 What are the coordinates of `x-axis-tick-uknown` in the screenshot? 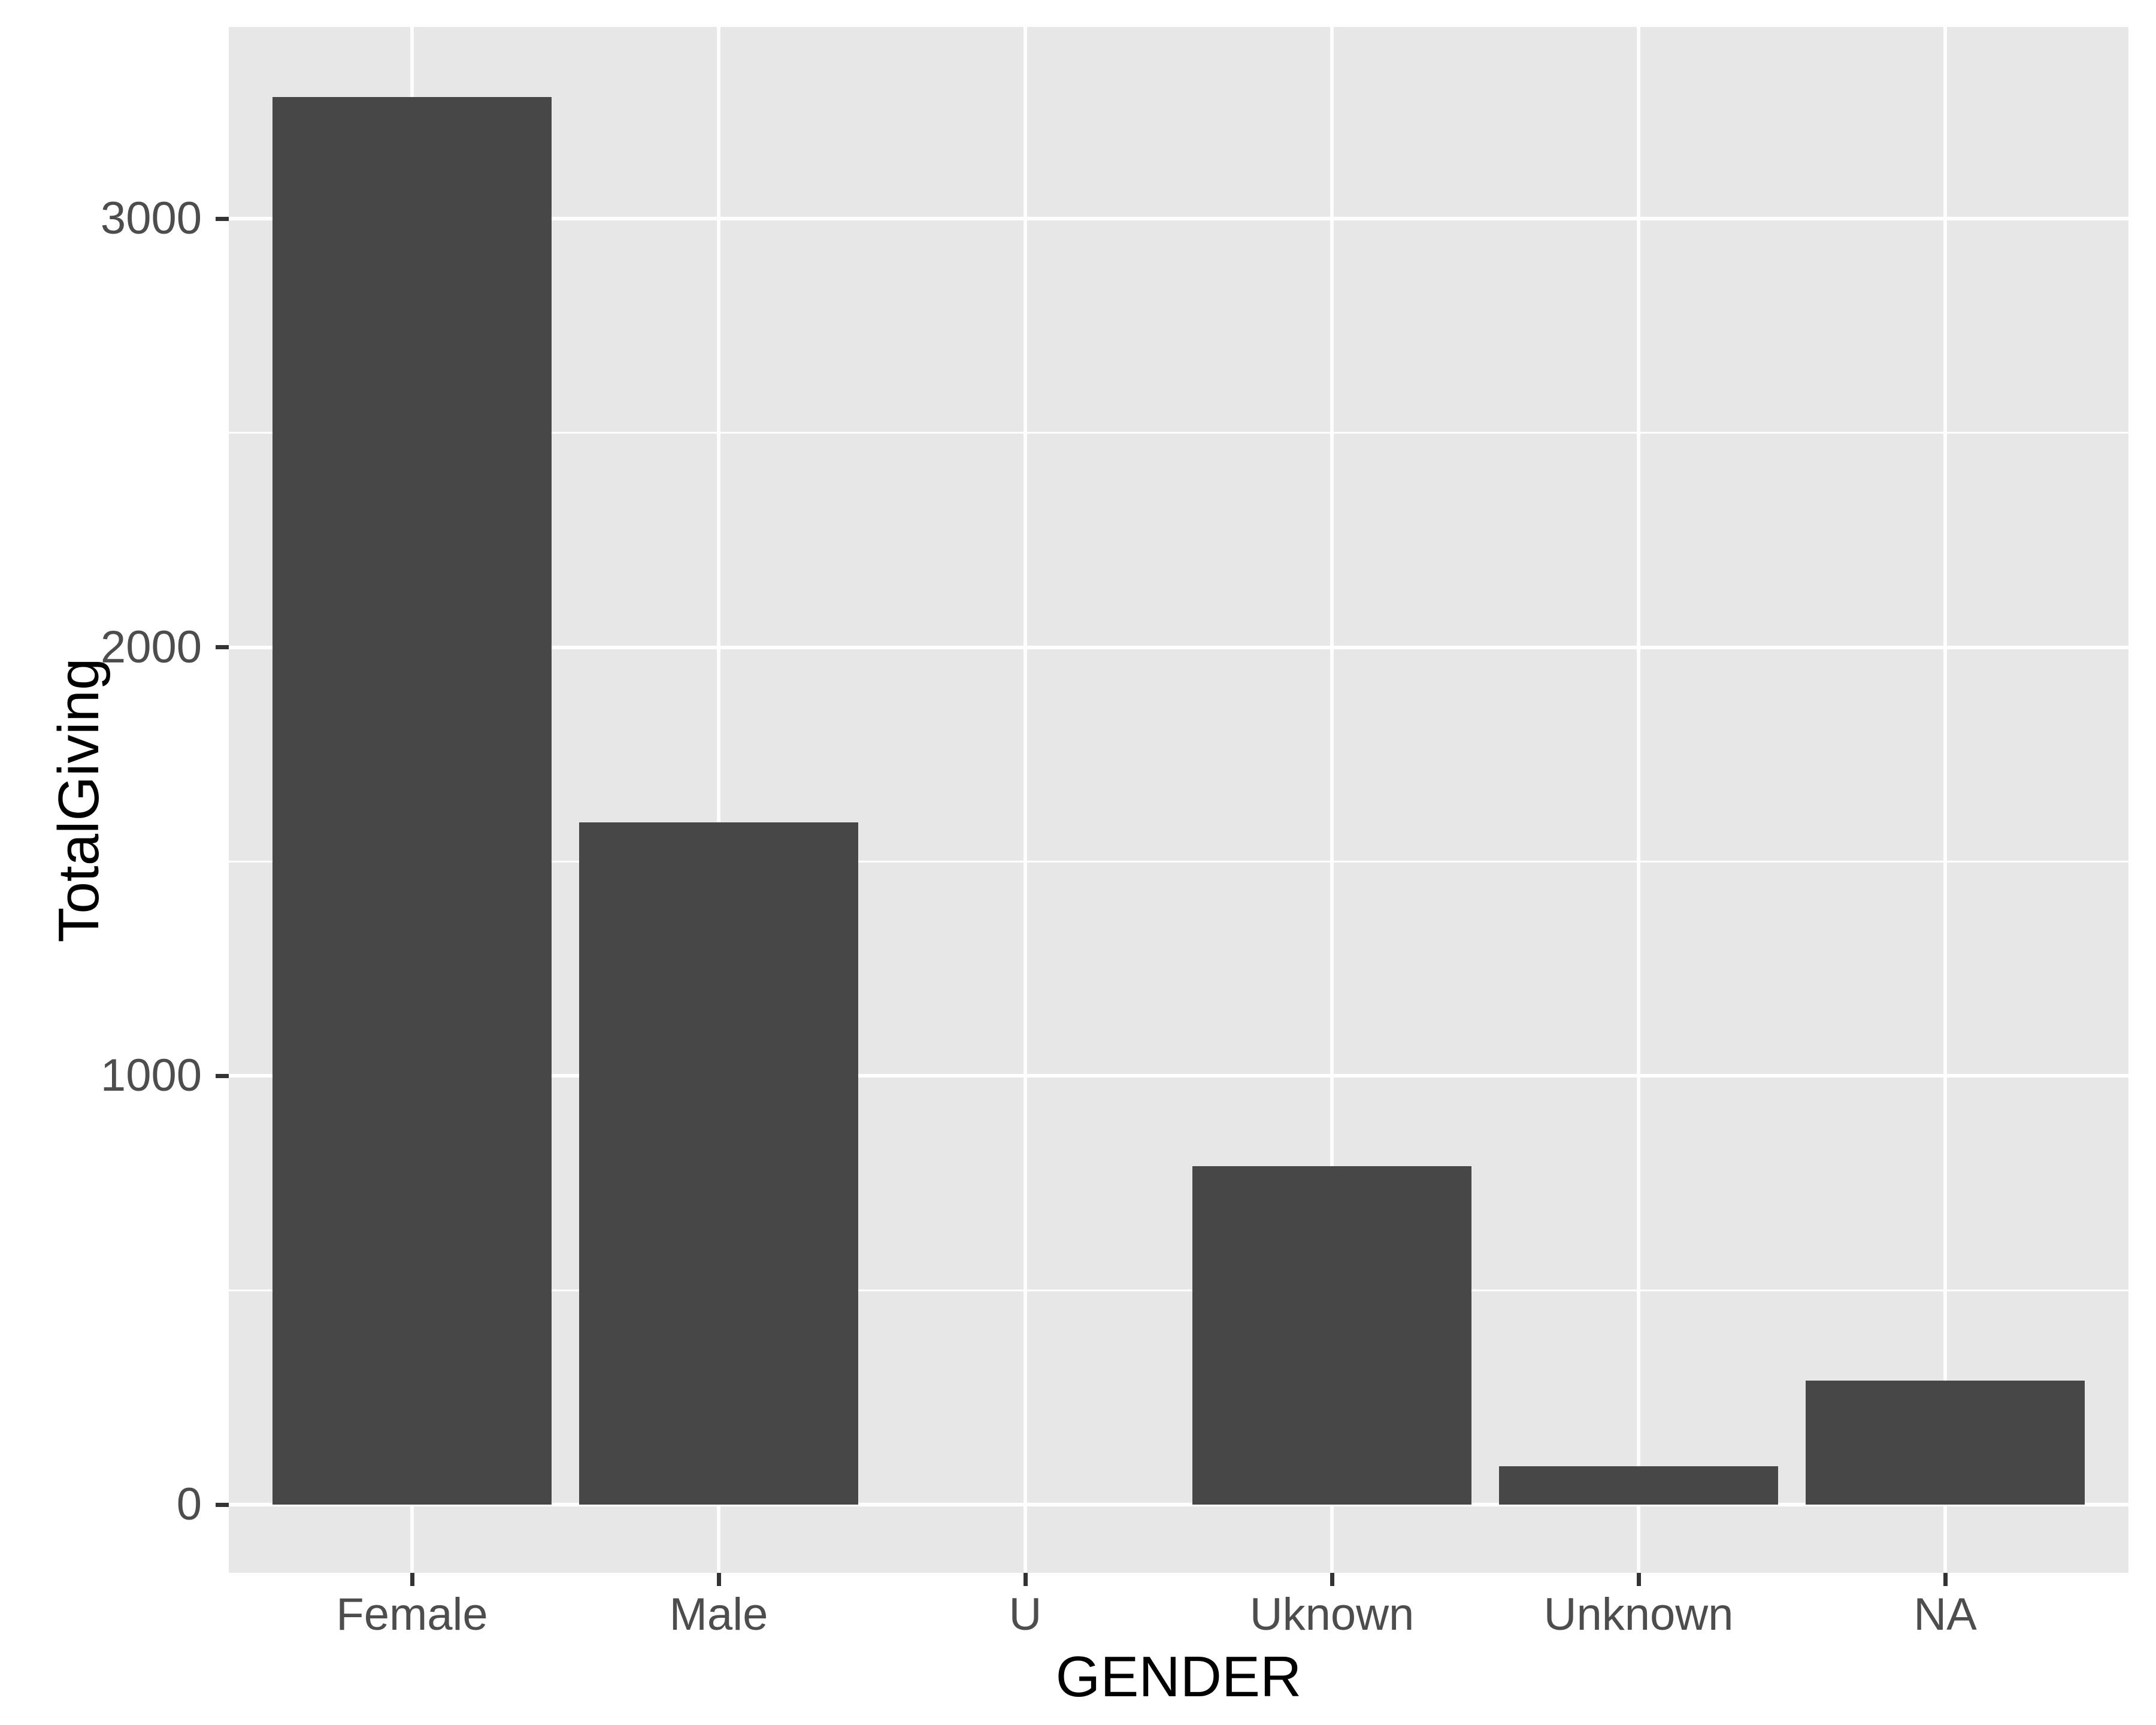 It's located at (1332, 1579).